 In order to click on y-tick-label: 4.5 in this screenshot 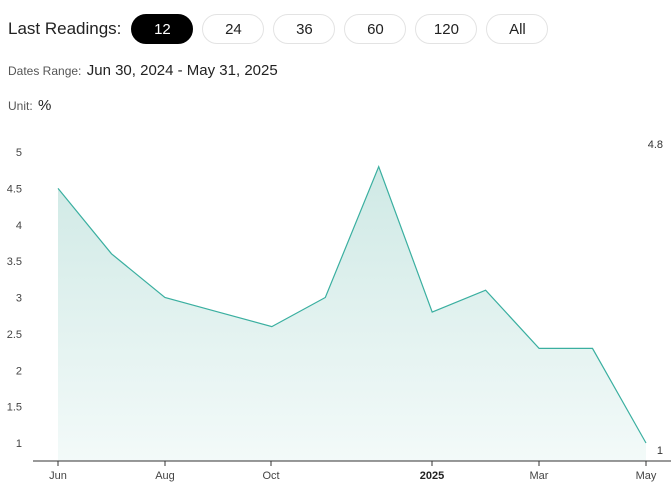, I will do `click(14, 189)`.